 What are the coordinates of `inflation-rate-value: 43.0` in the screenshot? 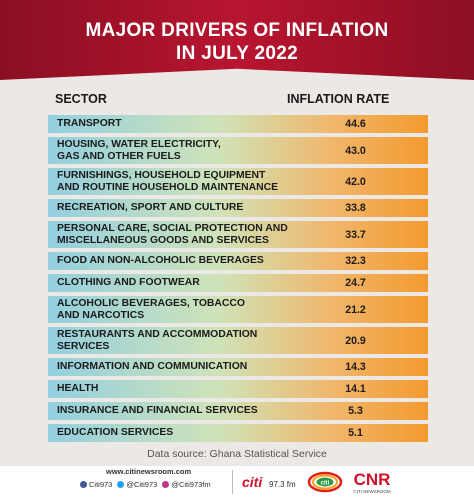 It's located at (355, 150).